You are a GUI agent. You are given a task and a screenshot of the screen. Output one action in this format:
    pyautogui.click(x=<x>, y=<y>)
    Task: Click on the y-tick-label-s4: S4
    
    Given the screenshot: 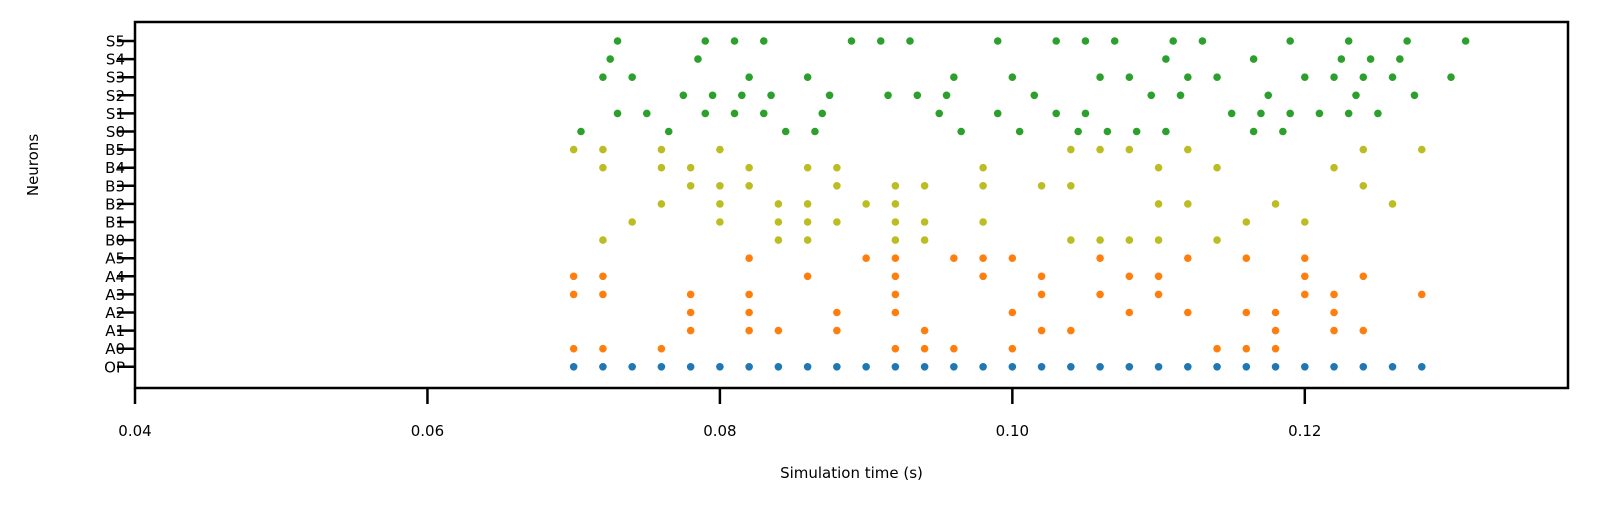 What is the action you would take?
    pyautogui.click(x=115, y=60)
    